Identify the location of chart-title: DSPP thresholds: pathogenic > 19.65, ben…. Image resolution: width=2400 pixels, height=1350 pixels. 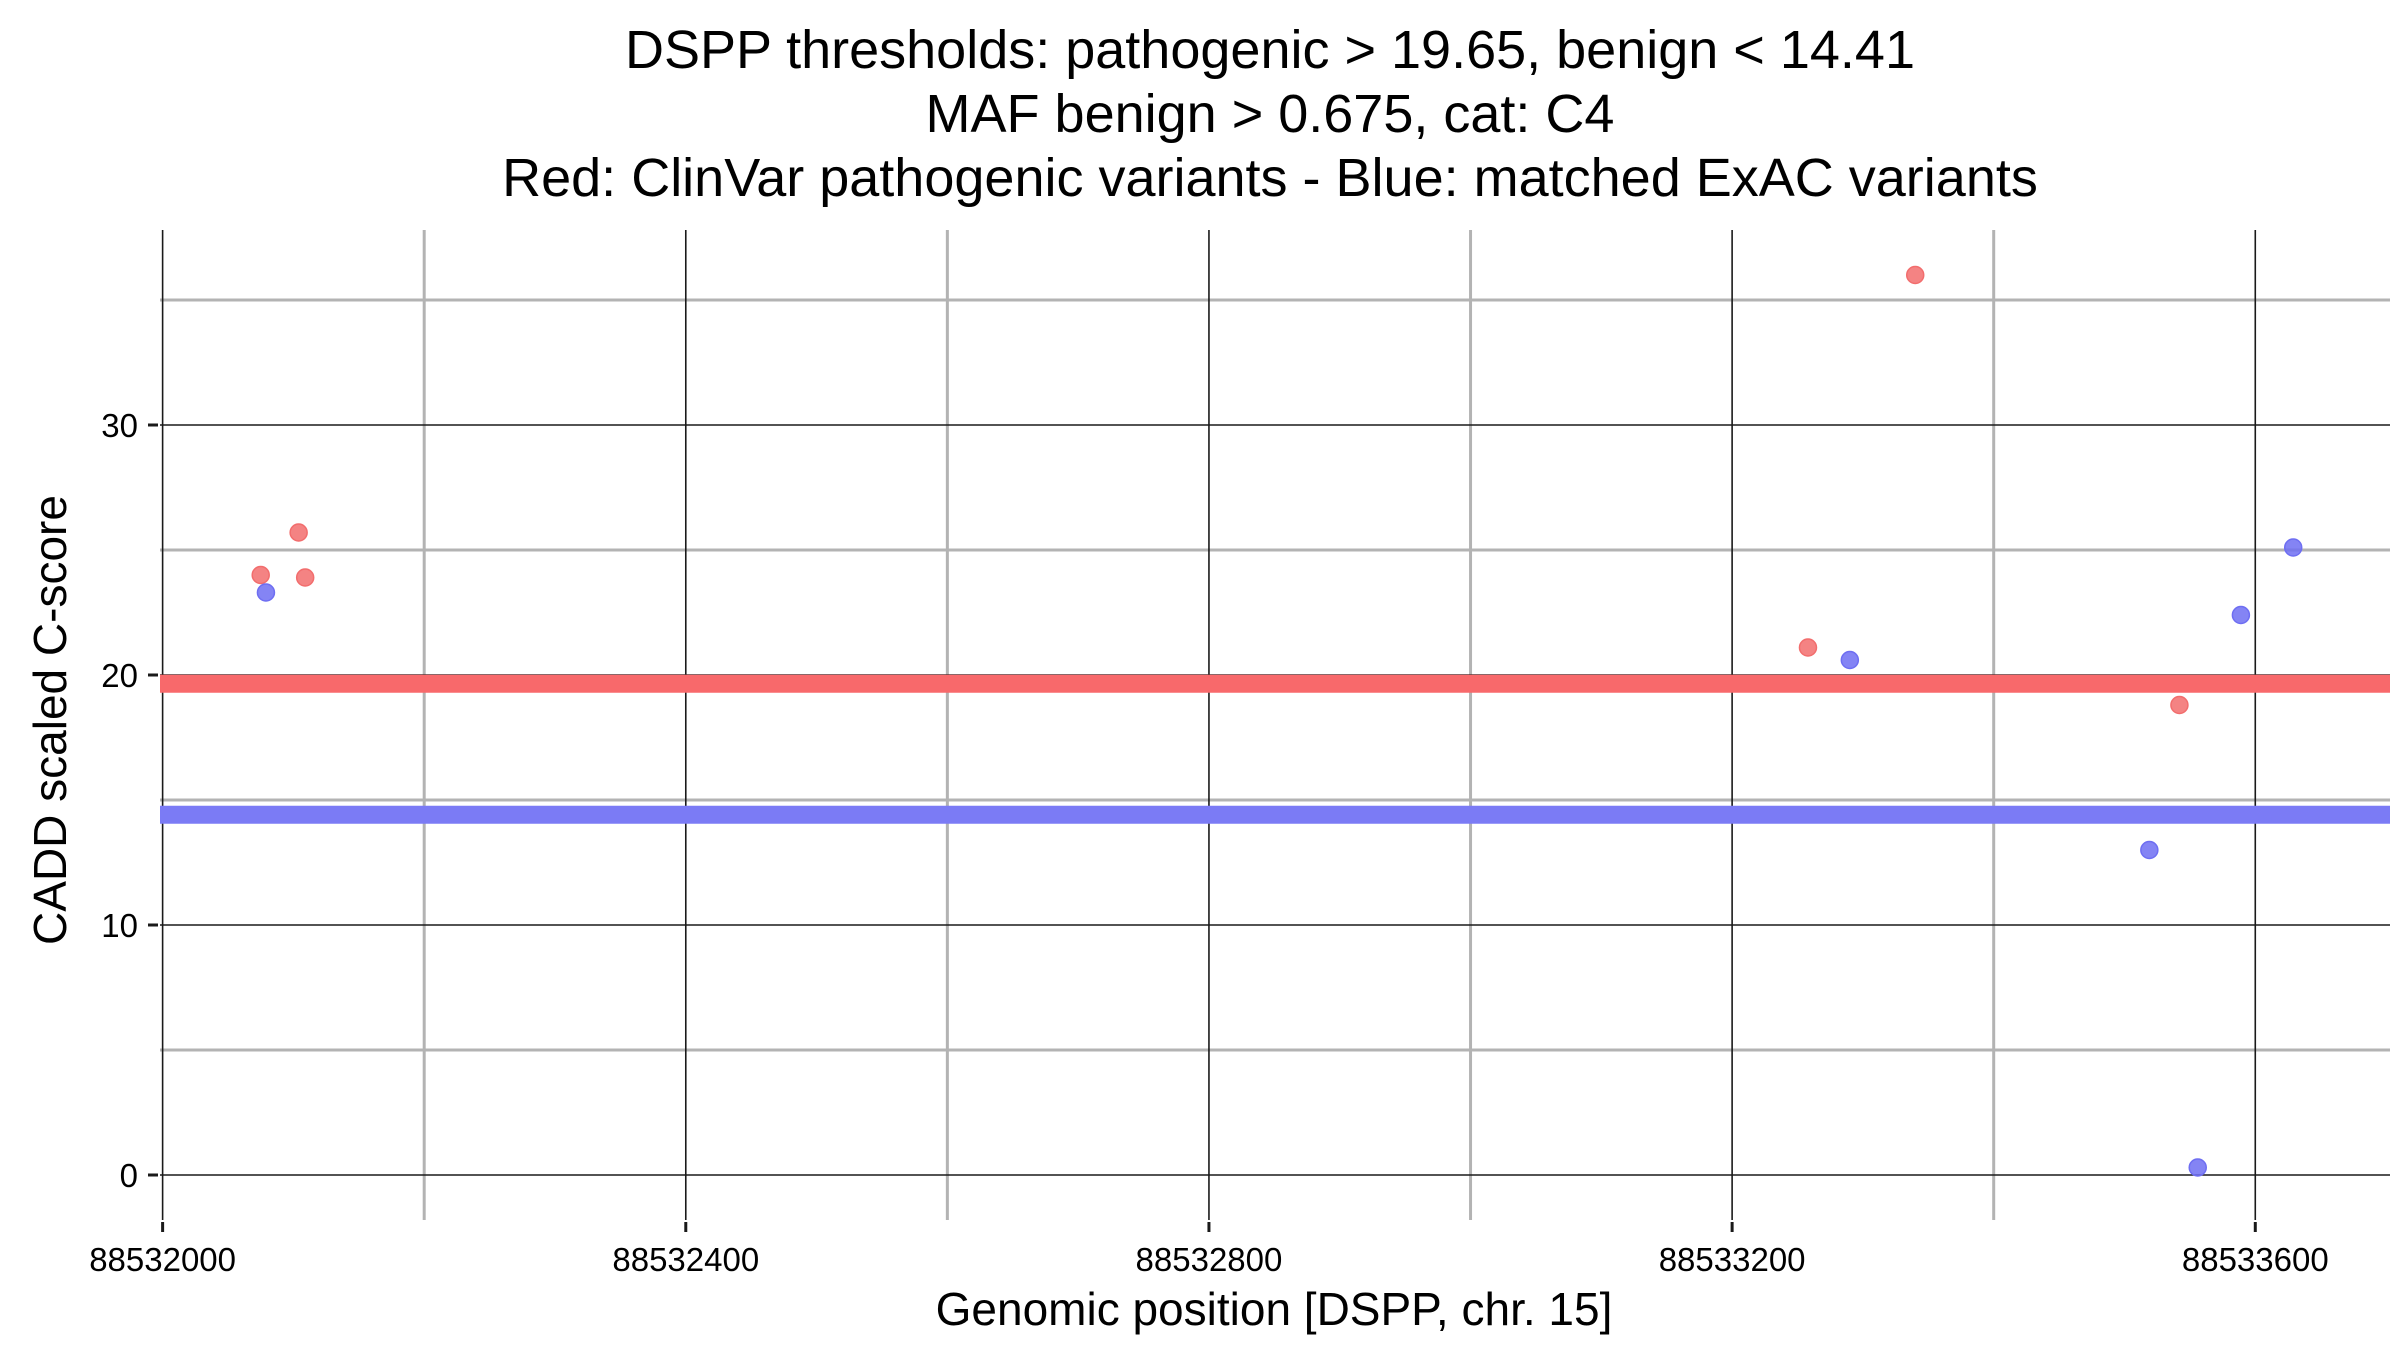
(1270, 114).